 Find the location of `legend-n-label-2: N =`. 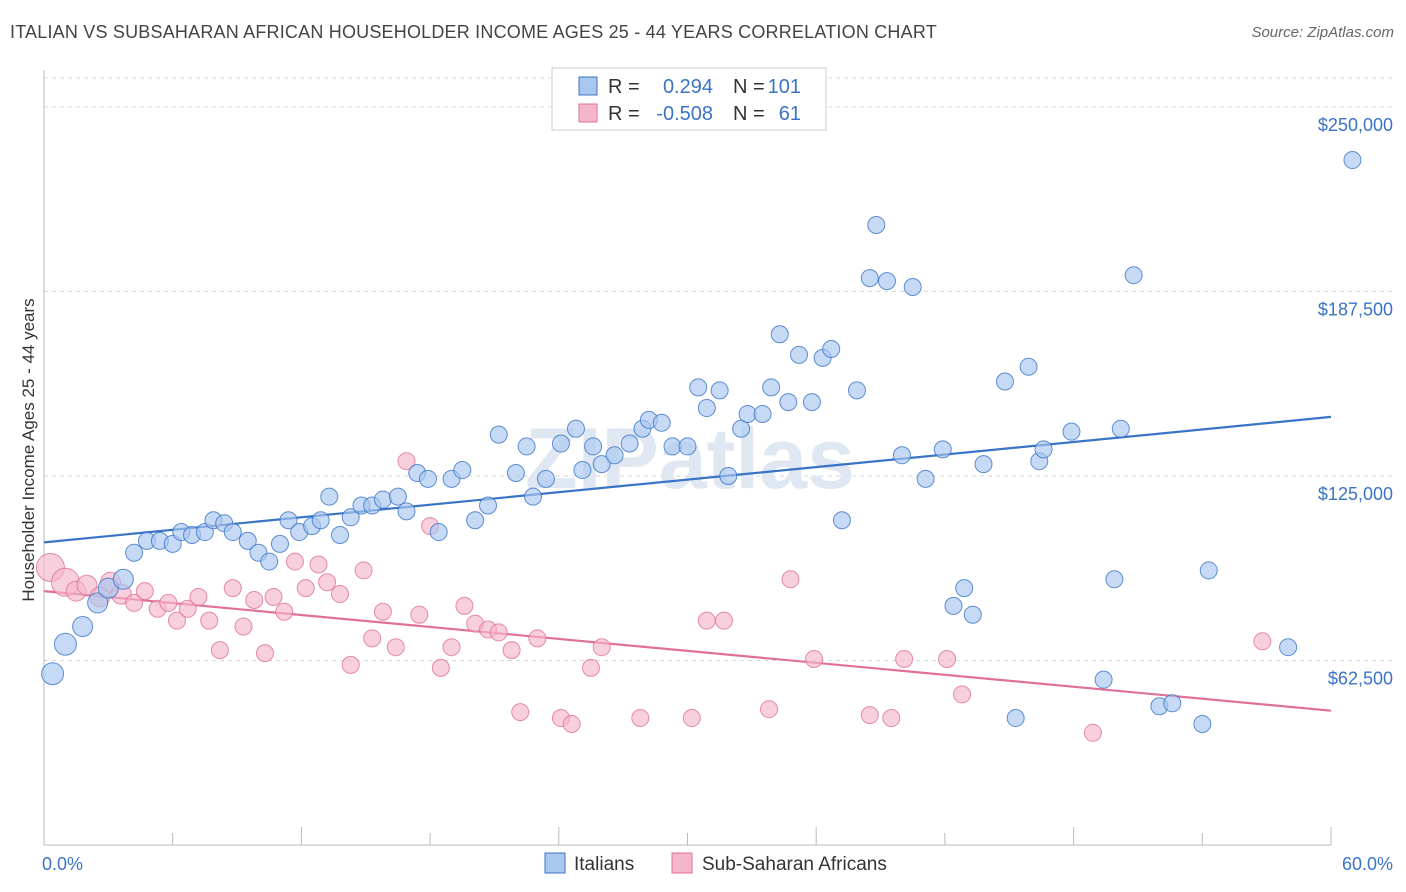

legend-n-label-2: N = is located at coordinates (749, 114).